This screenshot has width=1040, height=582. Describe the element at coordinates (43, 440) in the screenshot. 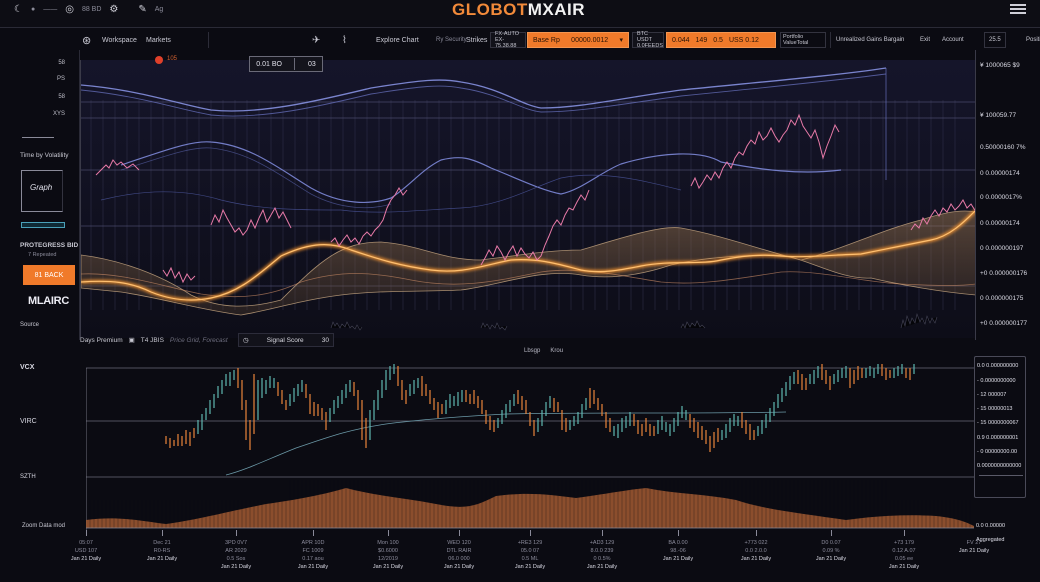

I see `lower-left-labels: VCX VIRC SZTH` at that location.